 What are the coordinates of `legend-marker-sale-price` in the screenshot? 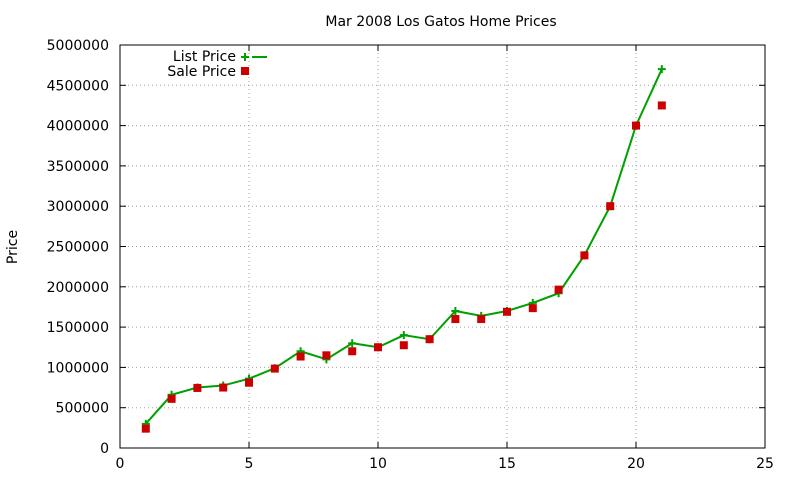 It's located at (245, 71).